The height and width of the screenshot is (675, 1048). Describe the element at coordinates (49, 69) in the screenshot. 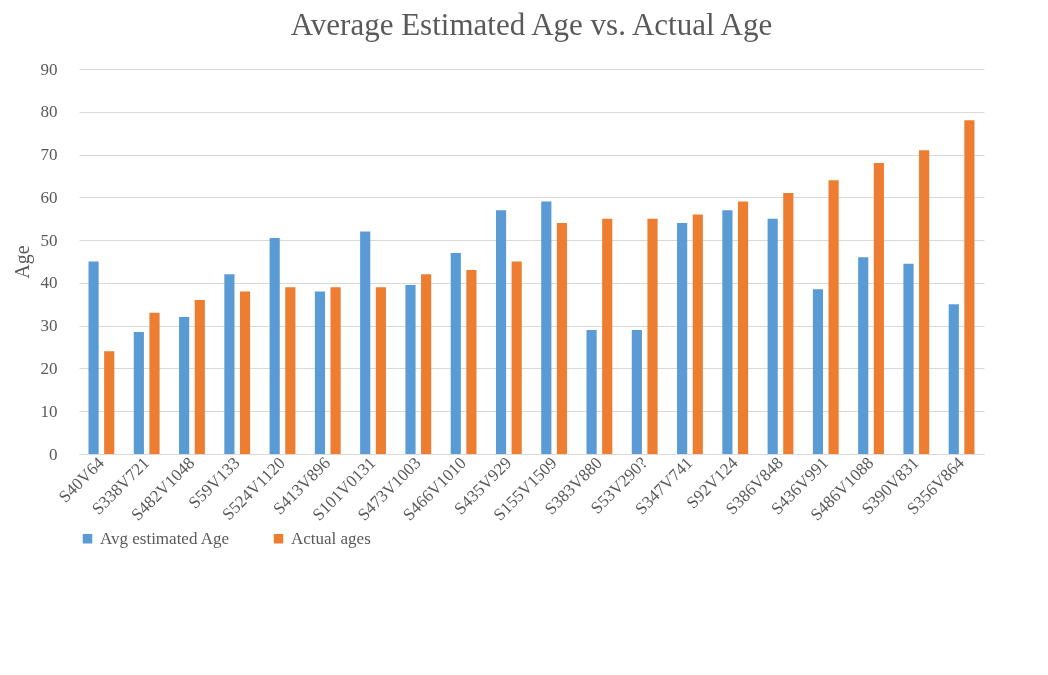

I see `y-tick-label: 90` at that location.